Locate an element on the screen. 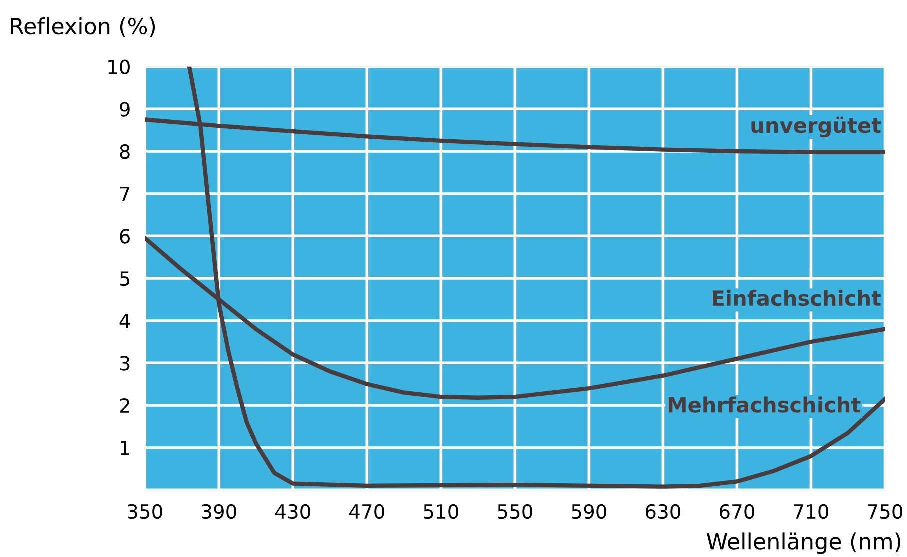  y-axis-title: Reflexion (%) is located at coordinates (83, 27).